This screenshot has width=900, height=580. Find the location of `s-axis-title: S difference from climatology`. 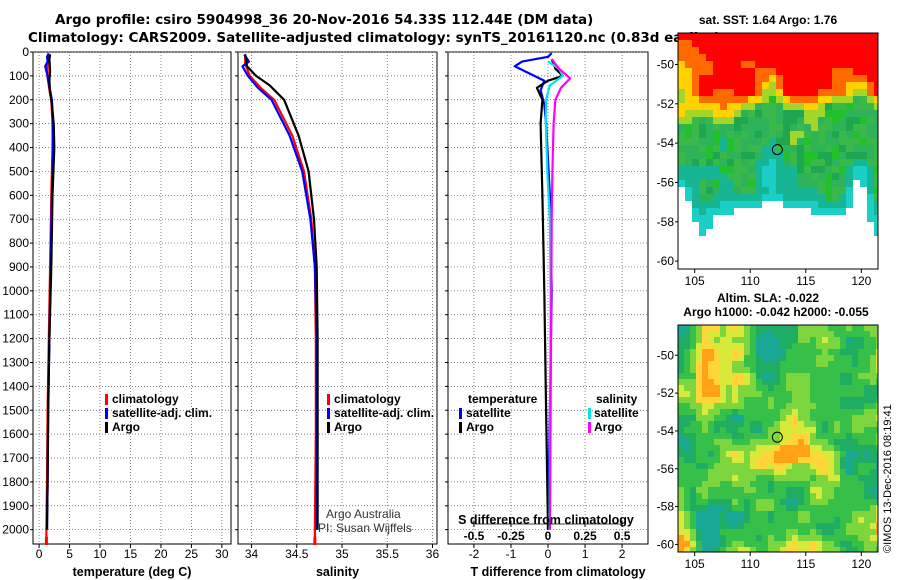

s-axis-title: S difference from climatology is located at coordinates (546, 520).